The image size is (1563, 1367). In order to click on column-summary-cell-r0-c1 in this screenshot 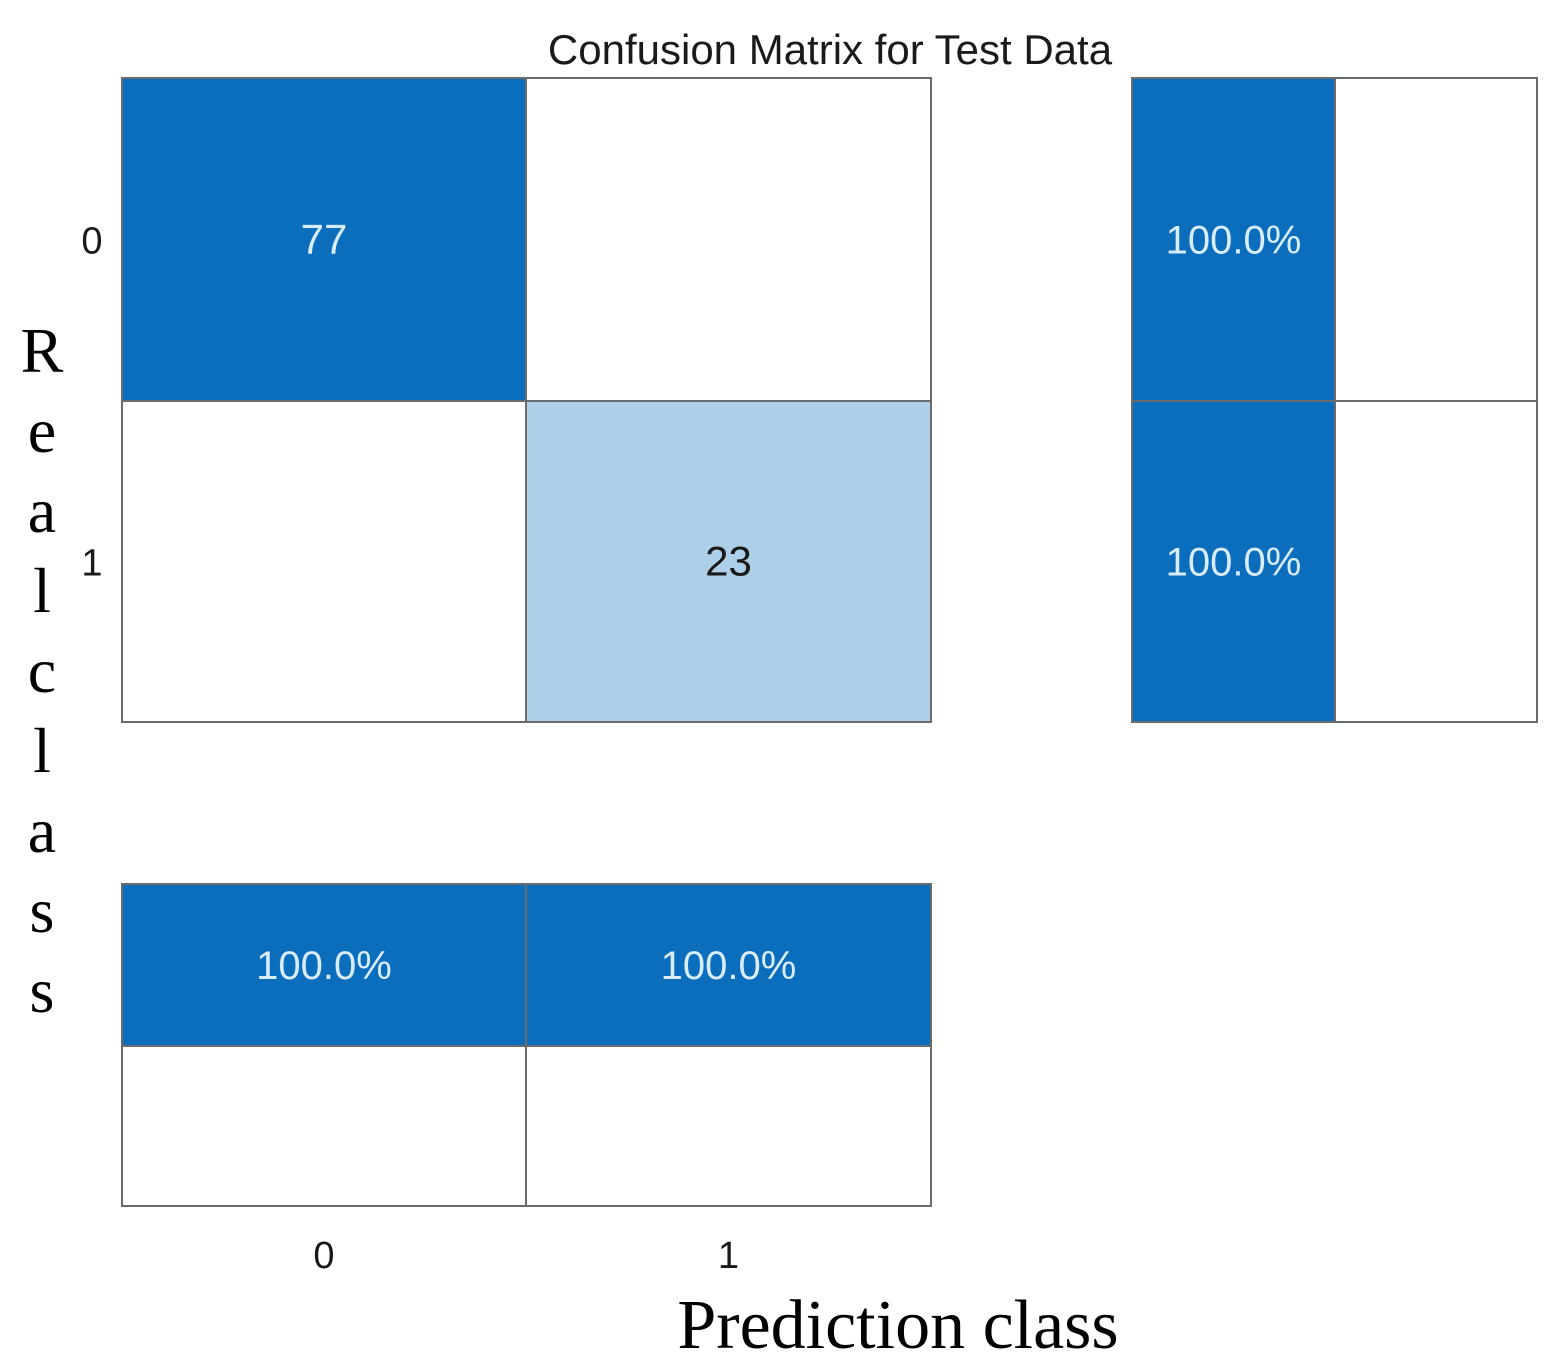, I will do `click(728, 965)`.